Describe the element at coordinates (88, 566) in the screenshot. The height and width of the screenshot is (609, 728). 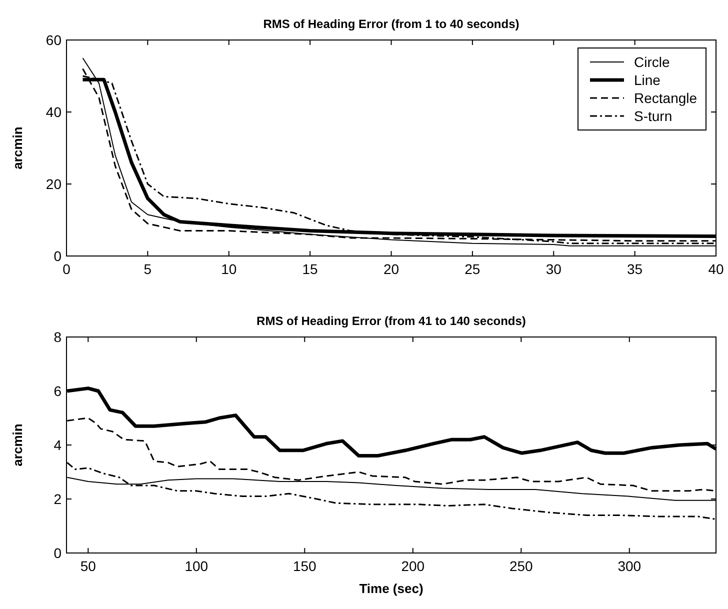
I see `x-tick-label: 50` at that location.